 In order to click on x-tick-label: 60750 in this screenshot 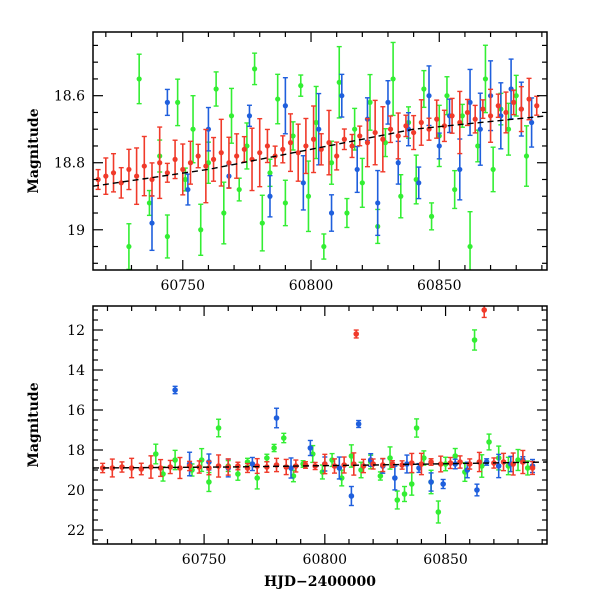, I will do `click(204, 560)`.